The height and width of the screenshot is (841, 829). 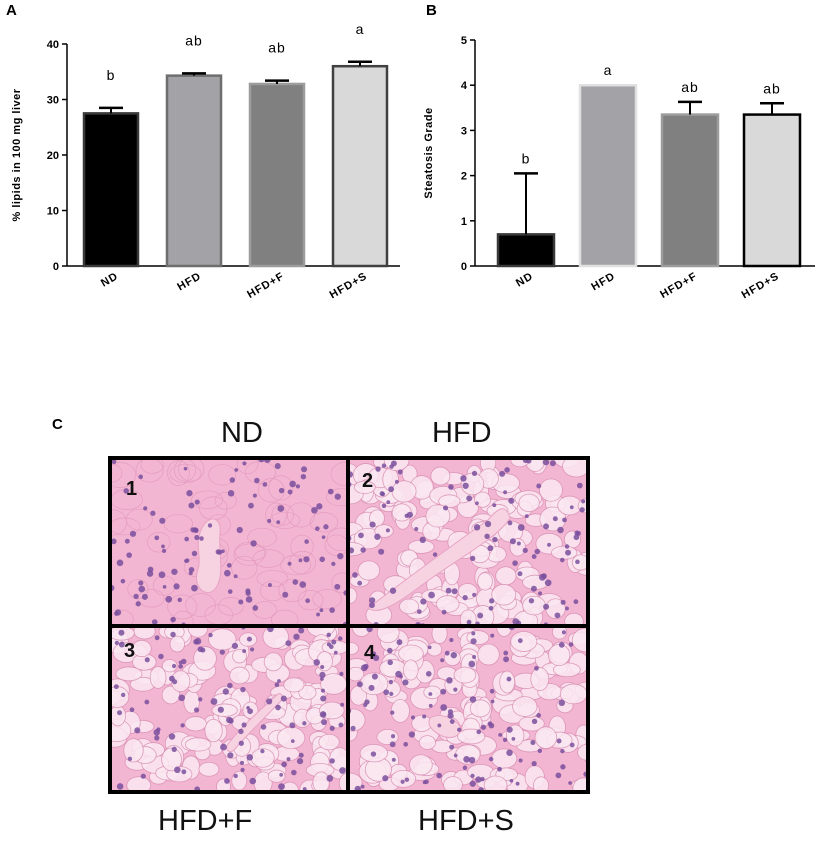 What do you see at coordinates (17, 154) in the screenshot?
I see `y-axis-label: % lipids in 100 mg liver` at bounding box center [17, 154].